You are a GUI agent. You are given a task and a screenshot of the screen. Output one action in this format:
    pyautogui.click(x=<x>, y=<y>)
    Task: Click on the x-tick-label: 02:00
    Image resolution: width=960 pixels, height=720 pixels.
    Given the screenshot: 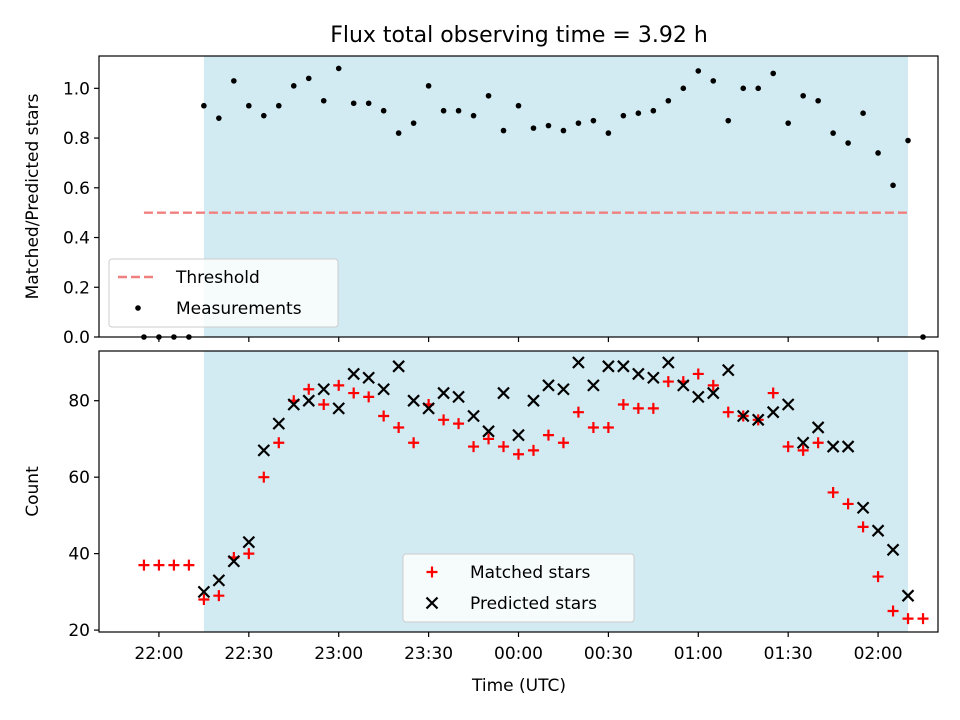 What is the action you would take?
    pyautogui.click(x=878, y=654)
    